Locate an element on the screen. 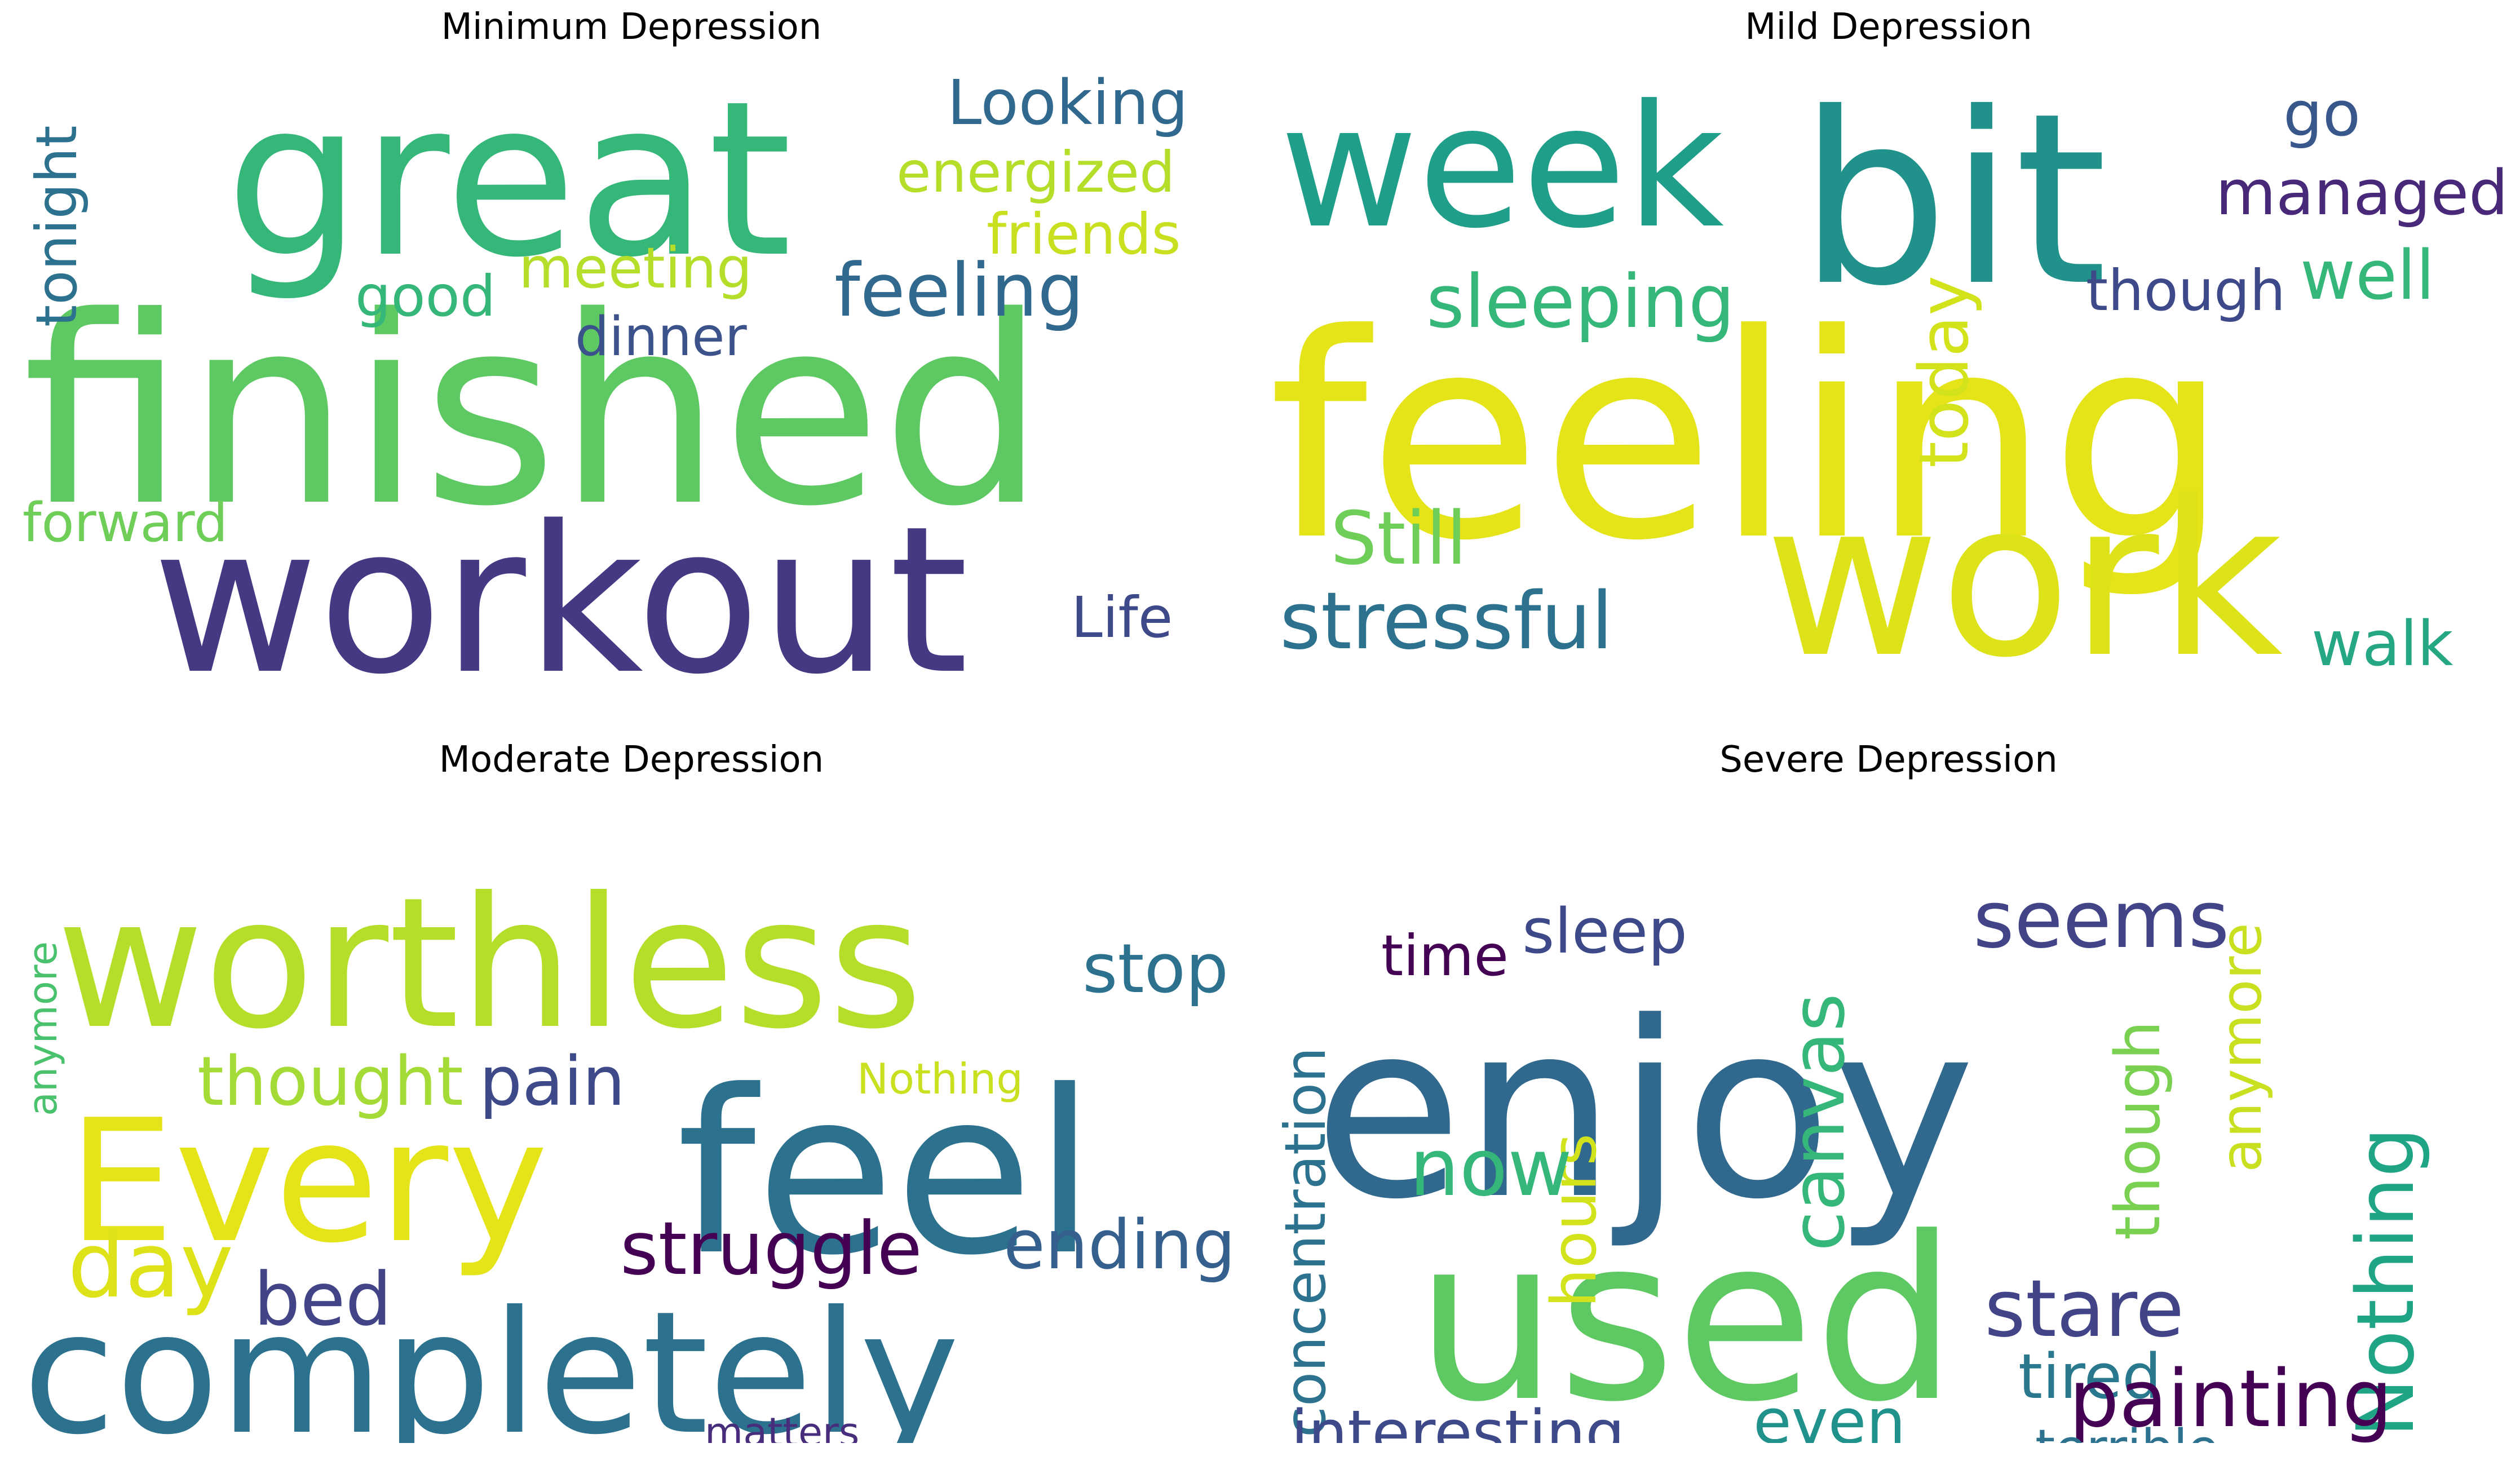  word-stare: stare is located at coordinates (2084, 1309).